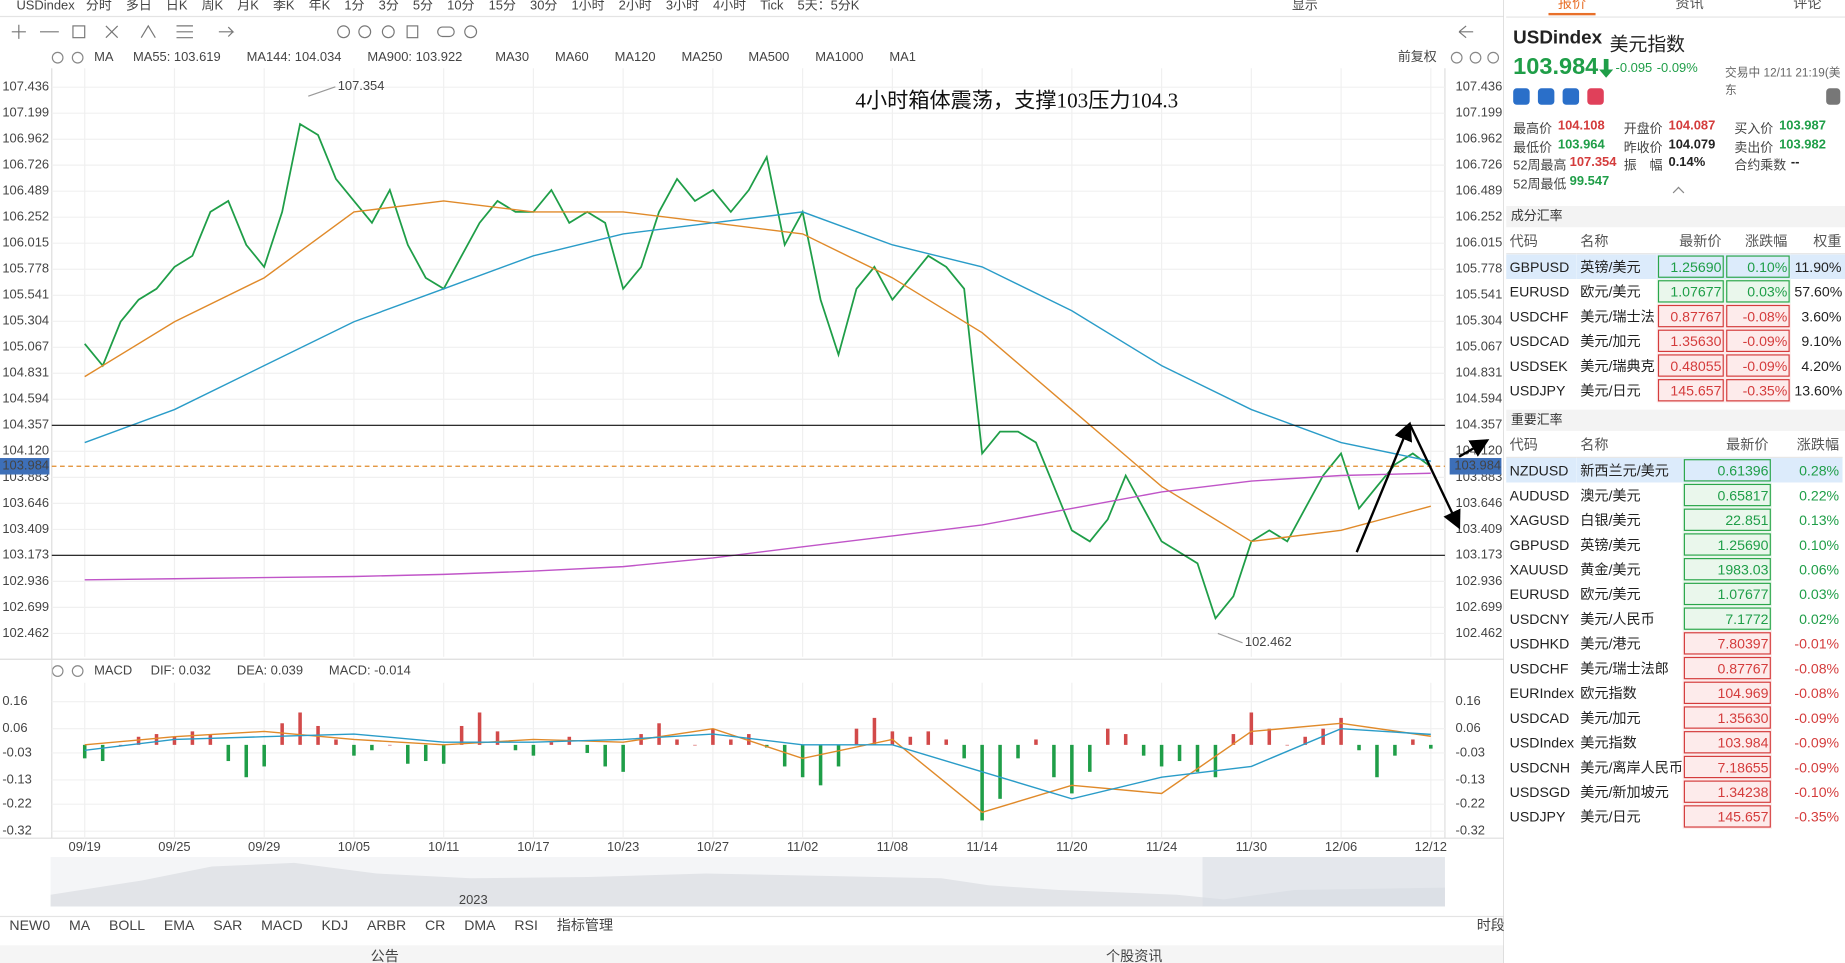 The image size is (1845, 963). Describe the element at coordinates (635, 56) in the screenshot. I see `legend-entry-inactive: MA120` at that location.